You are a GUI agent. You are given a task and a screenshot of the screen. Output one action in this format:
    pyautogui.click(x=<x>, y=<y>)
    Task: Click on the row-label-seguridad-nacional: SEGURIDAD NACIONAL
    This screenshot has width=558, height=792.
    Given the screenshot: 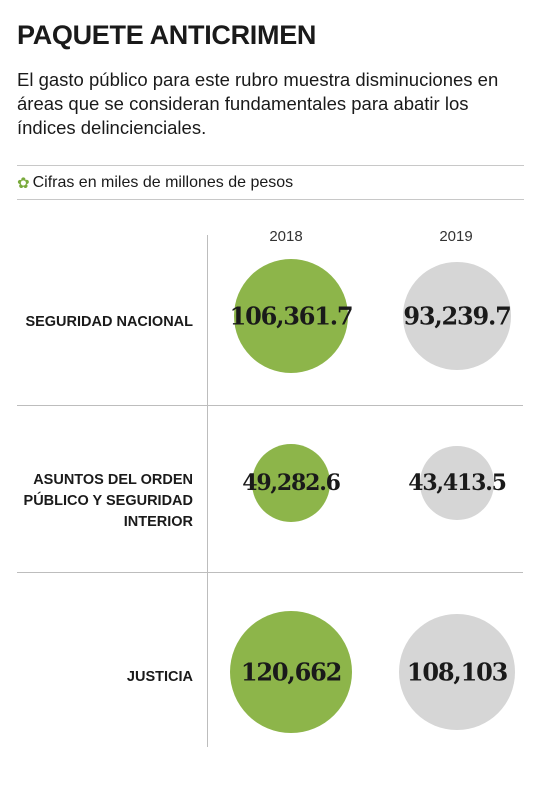 What is the action you would take?
    pyautogui.click(x=109, y=322)
    